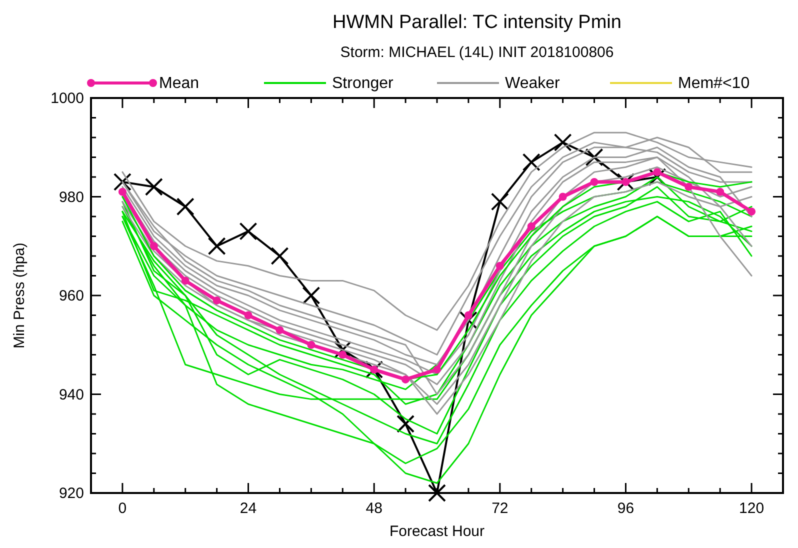 Image resolution: width=798 pixels, height=548 pixels. I want to click on y-tick-label: 980, so click(71, 197).